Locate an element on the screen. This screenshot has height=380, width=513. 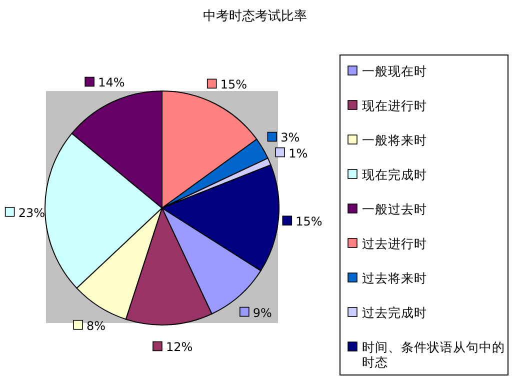
legend-label: 时间、条件状语从句中的时态 is located at coordinates (433, 355).